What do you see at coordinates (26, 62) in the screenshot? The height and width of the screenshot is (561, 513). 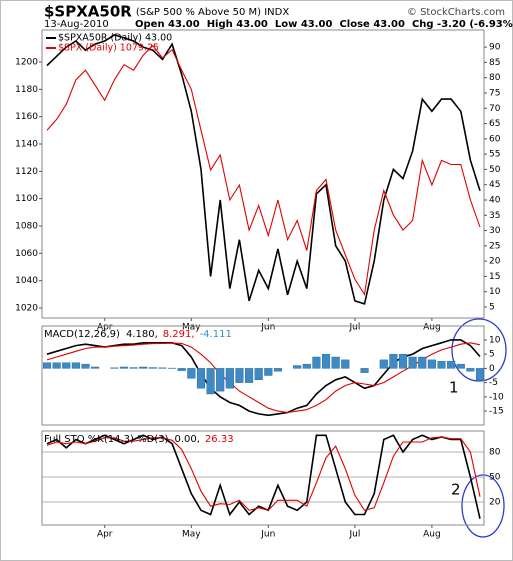 I see `y-tick-label: 1200` at bounding box center [26, 62].